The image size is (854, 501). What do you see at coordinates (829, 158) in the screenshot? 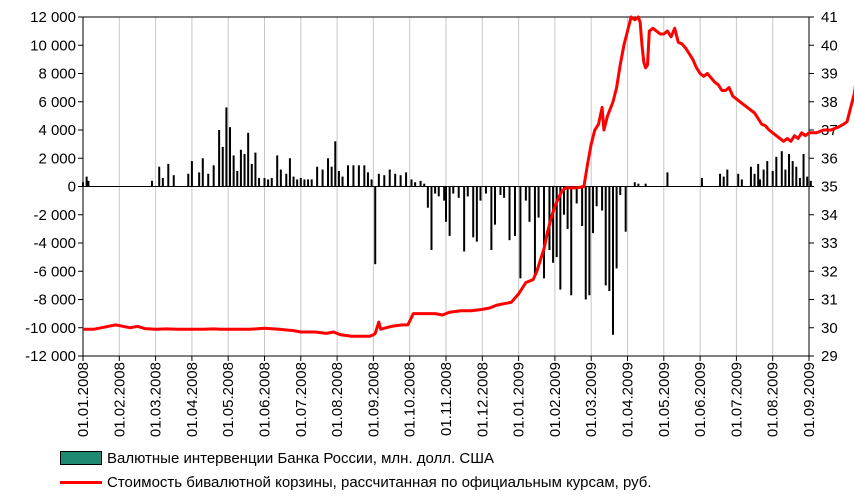
I see `right-tick-label: 36` at bounding box center [829, 158].